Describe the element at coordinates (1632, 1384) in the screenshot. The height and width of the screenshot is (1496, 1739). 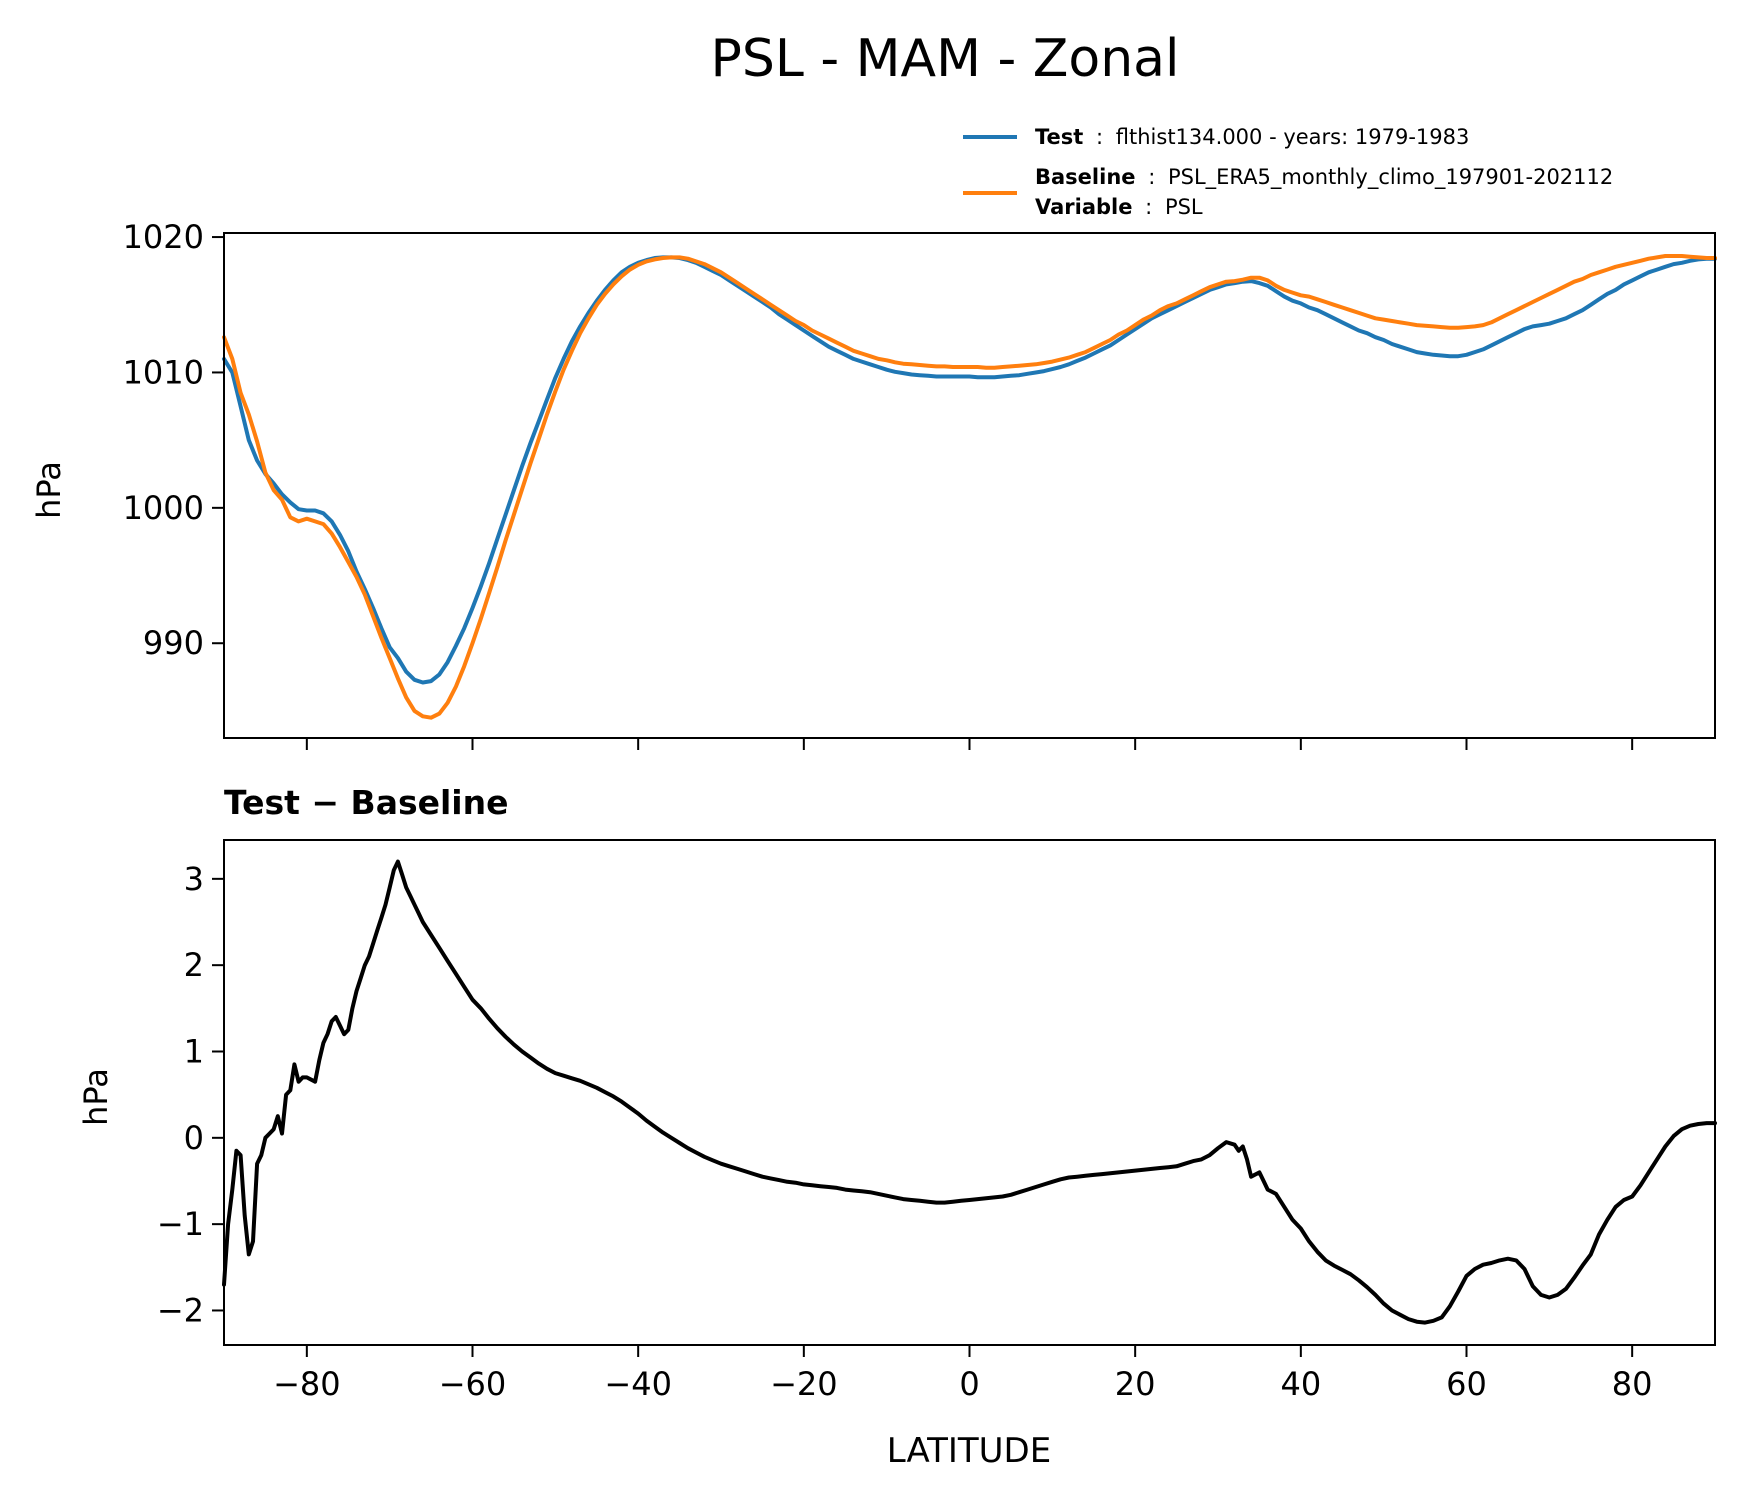
I see `bottom-x-tick-label: 80` at that location.